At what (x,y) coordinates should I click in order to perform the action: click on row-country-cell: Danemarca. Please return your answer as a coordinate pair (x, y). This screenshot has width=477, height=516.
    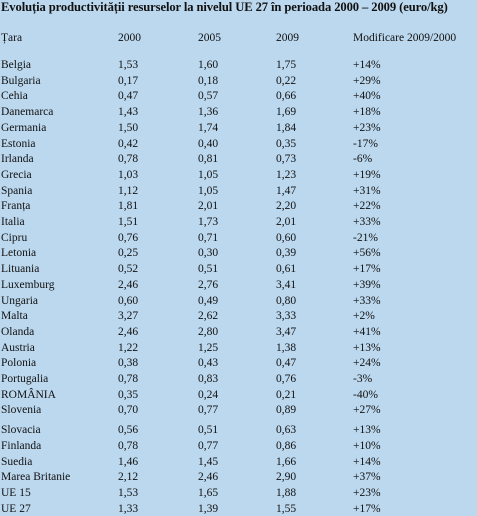
    Looking at the image, I should click on (27, 112).